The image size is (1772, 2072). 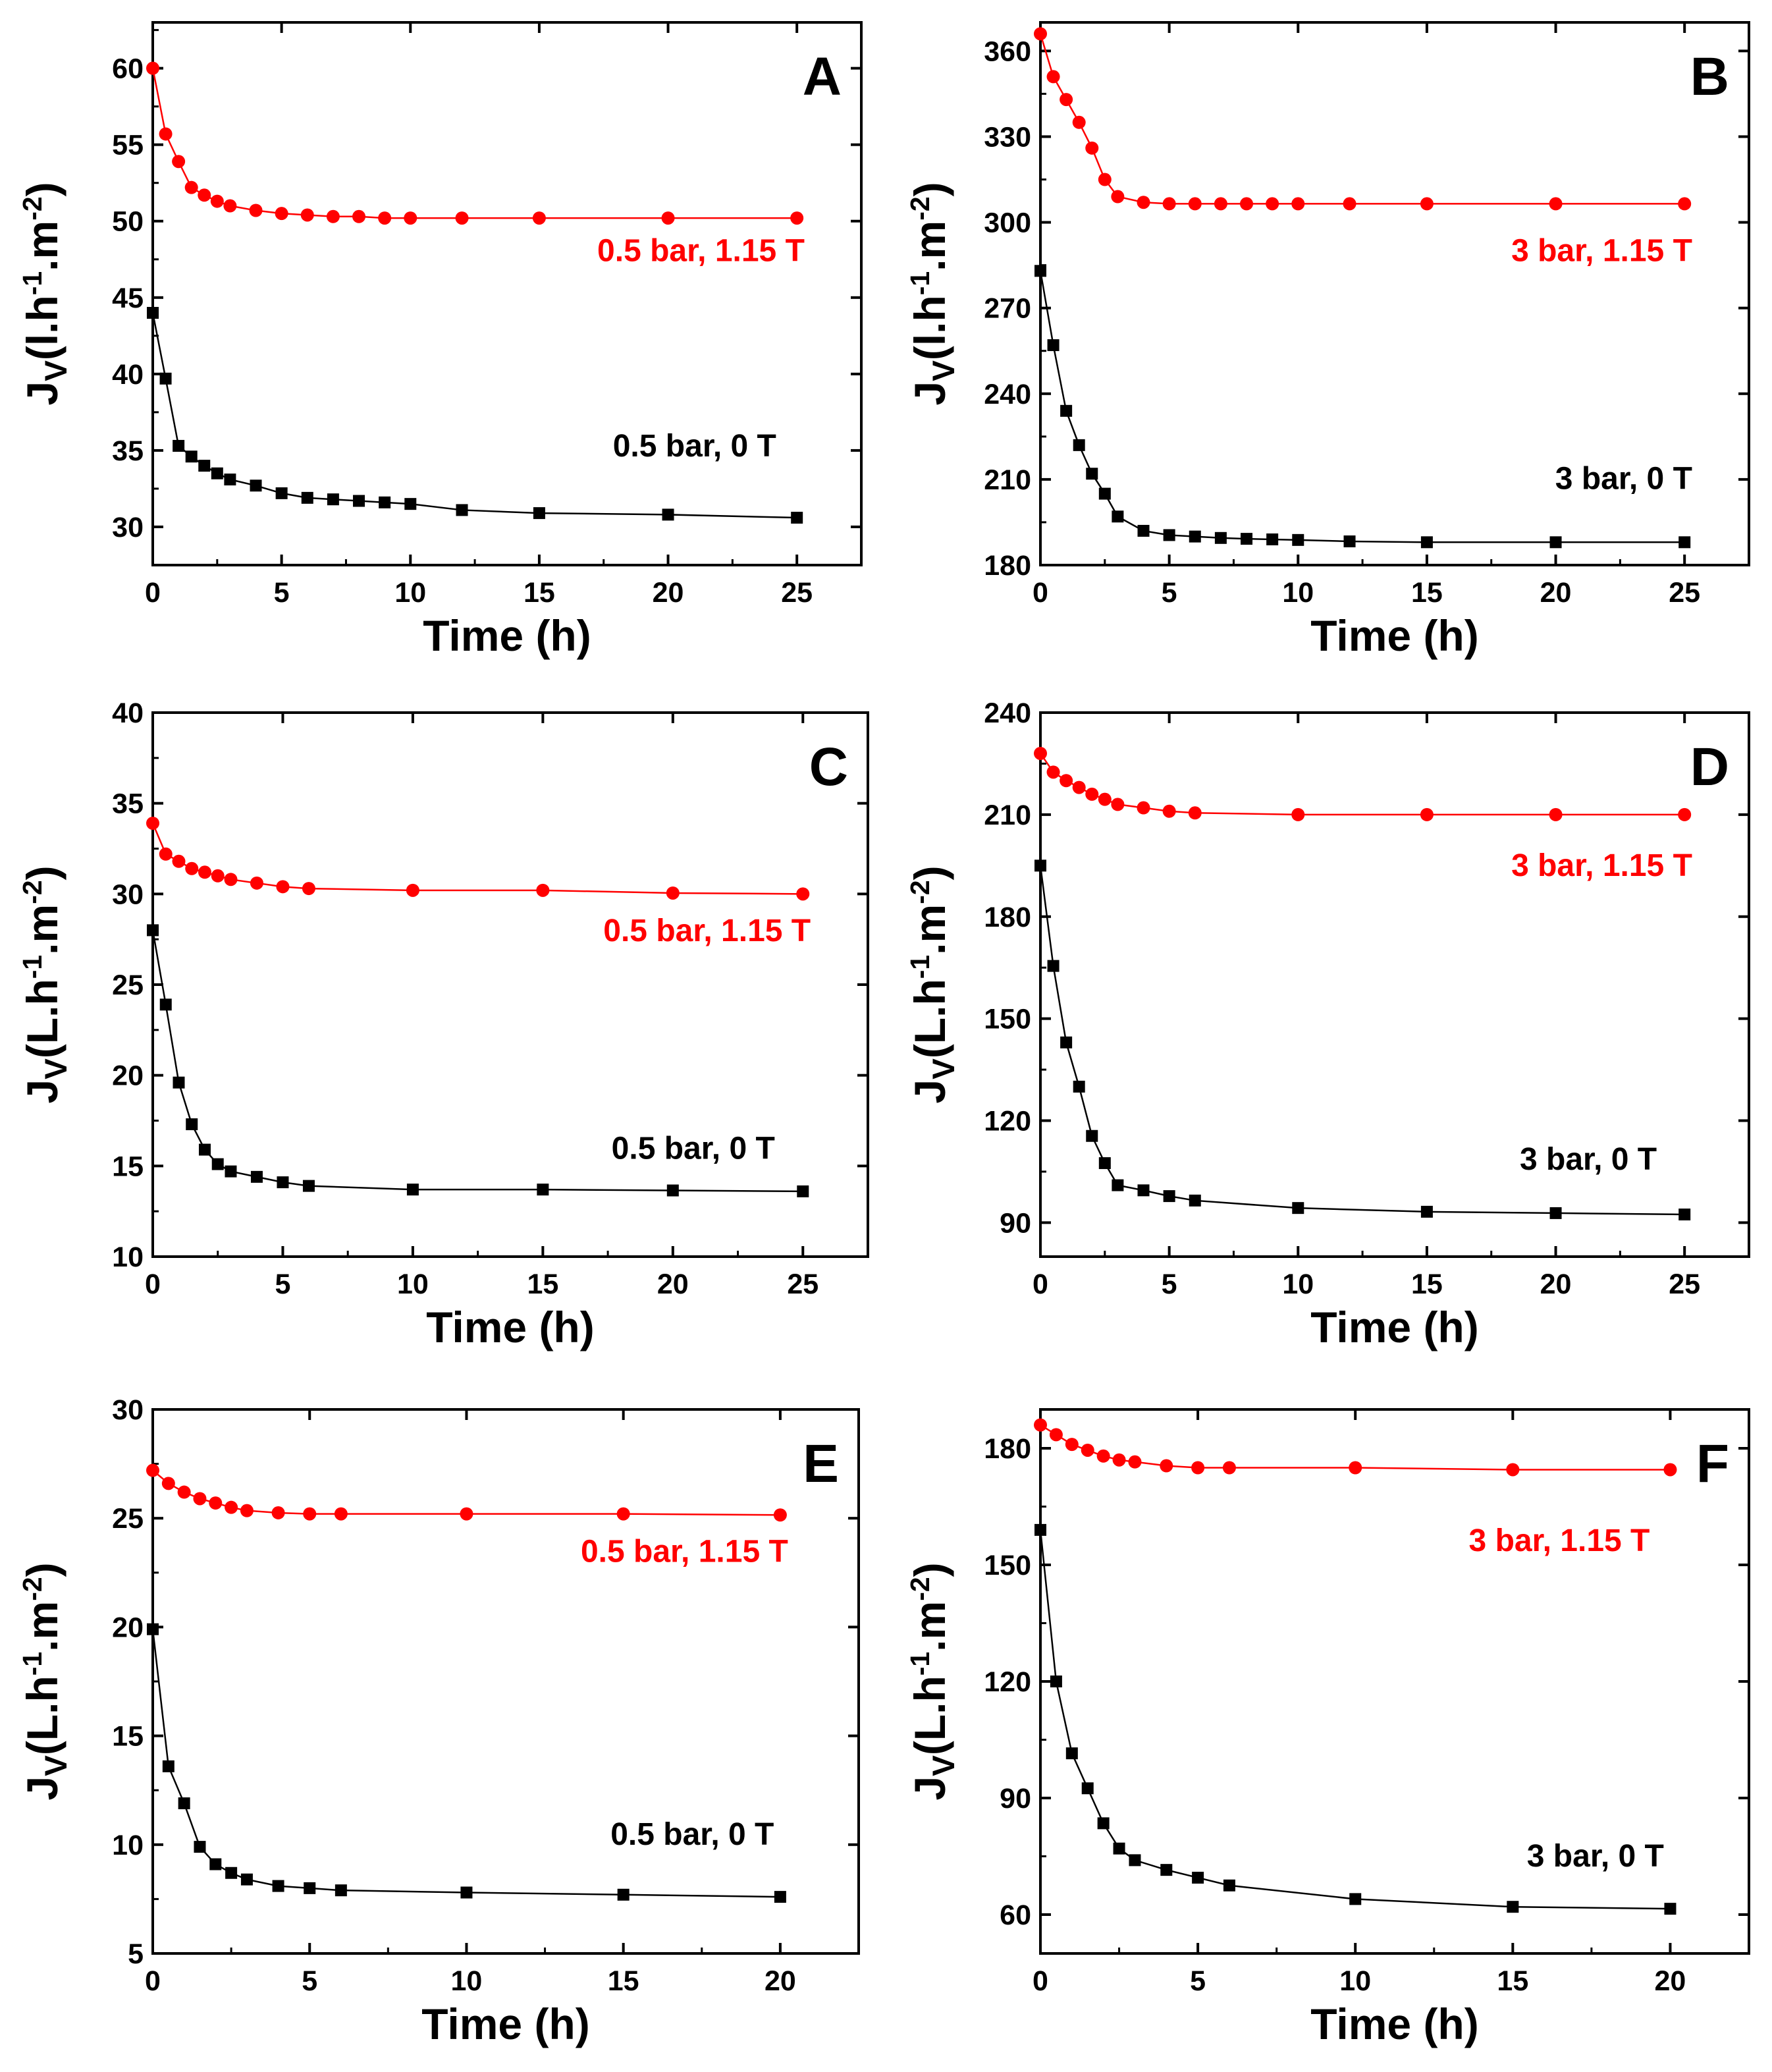 I want to click on y-axis-title-sup2: -2, so click(x=920, y=892).